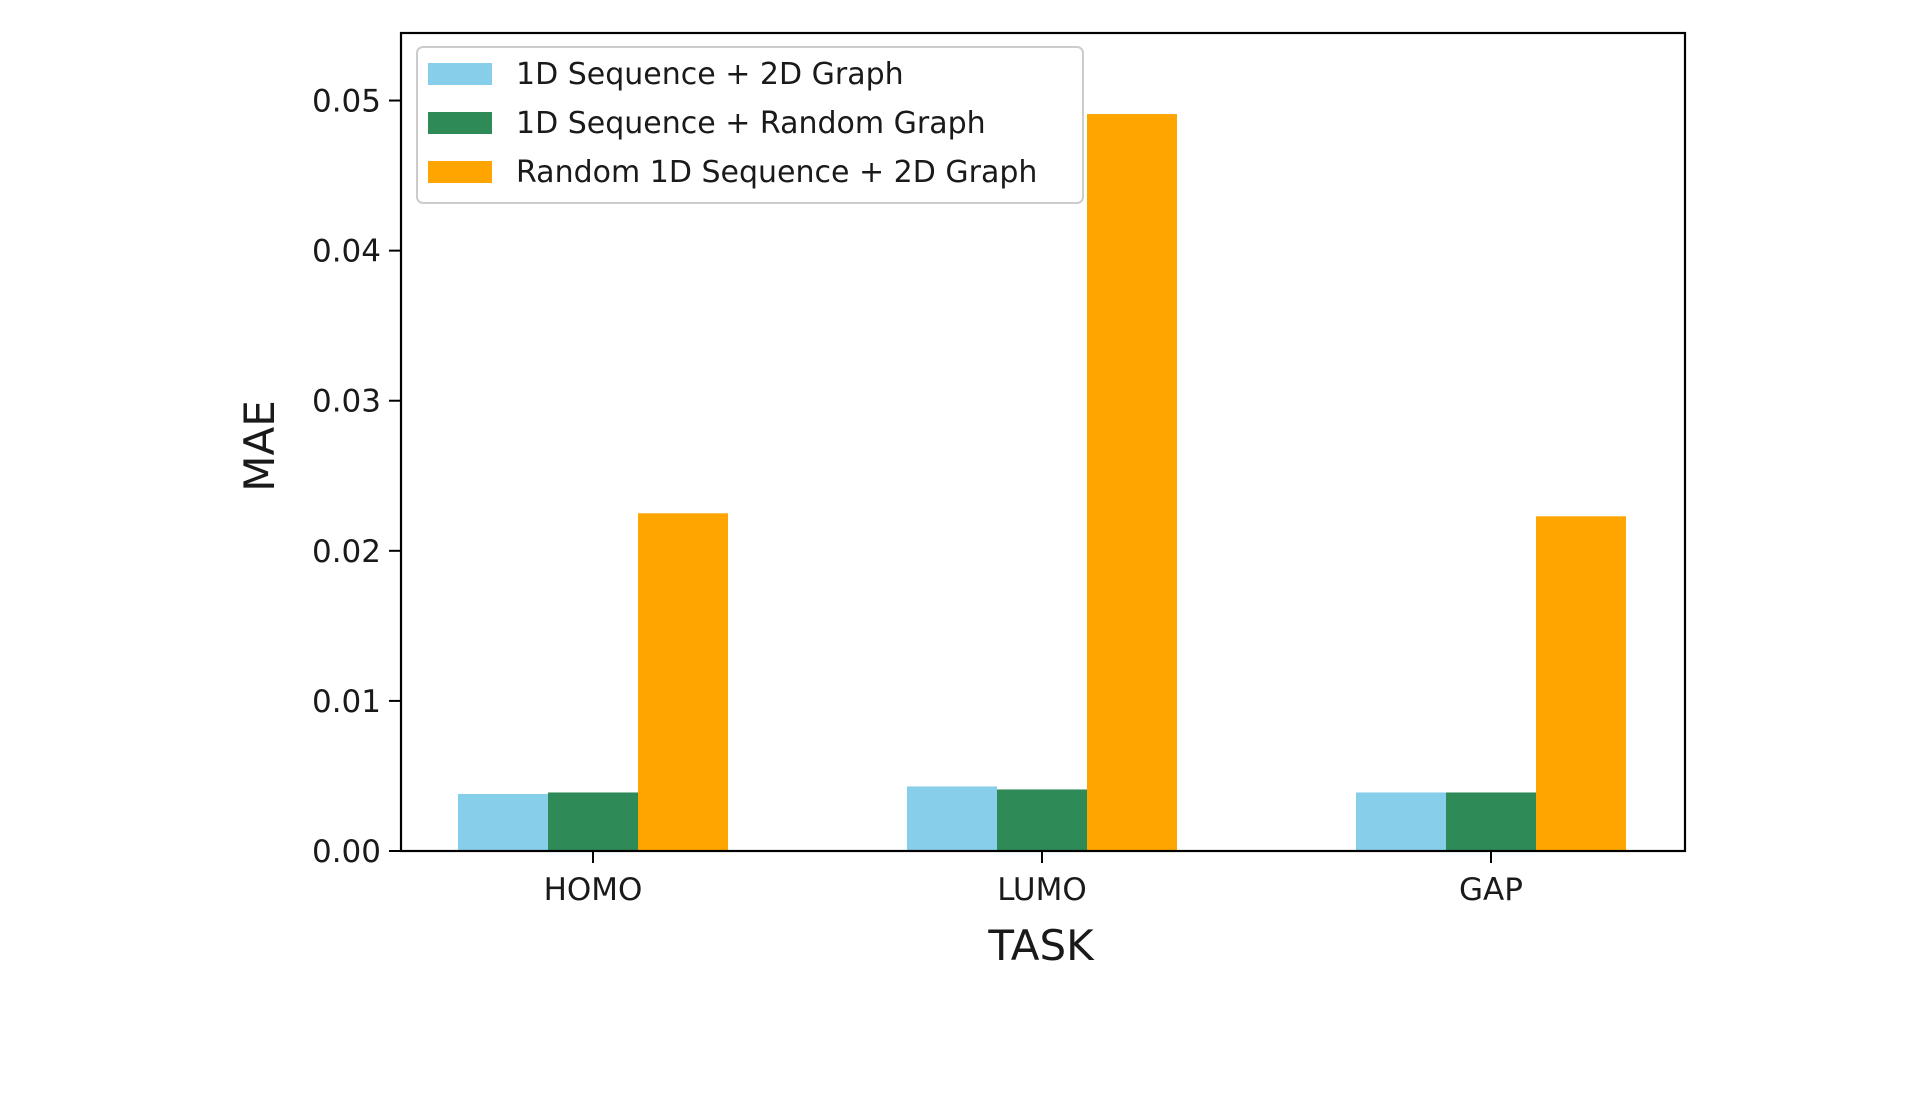  What do you see at coordinates (346, 402) in the screenshot?
I see `y-tick-label: 0.03` at bounding box center [346, 402].